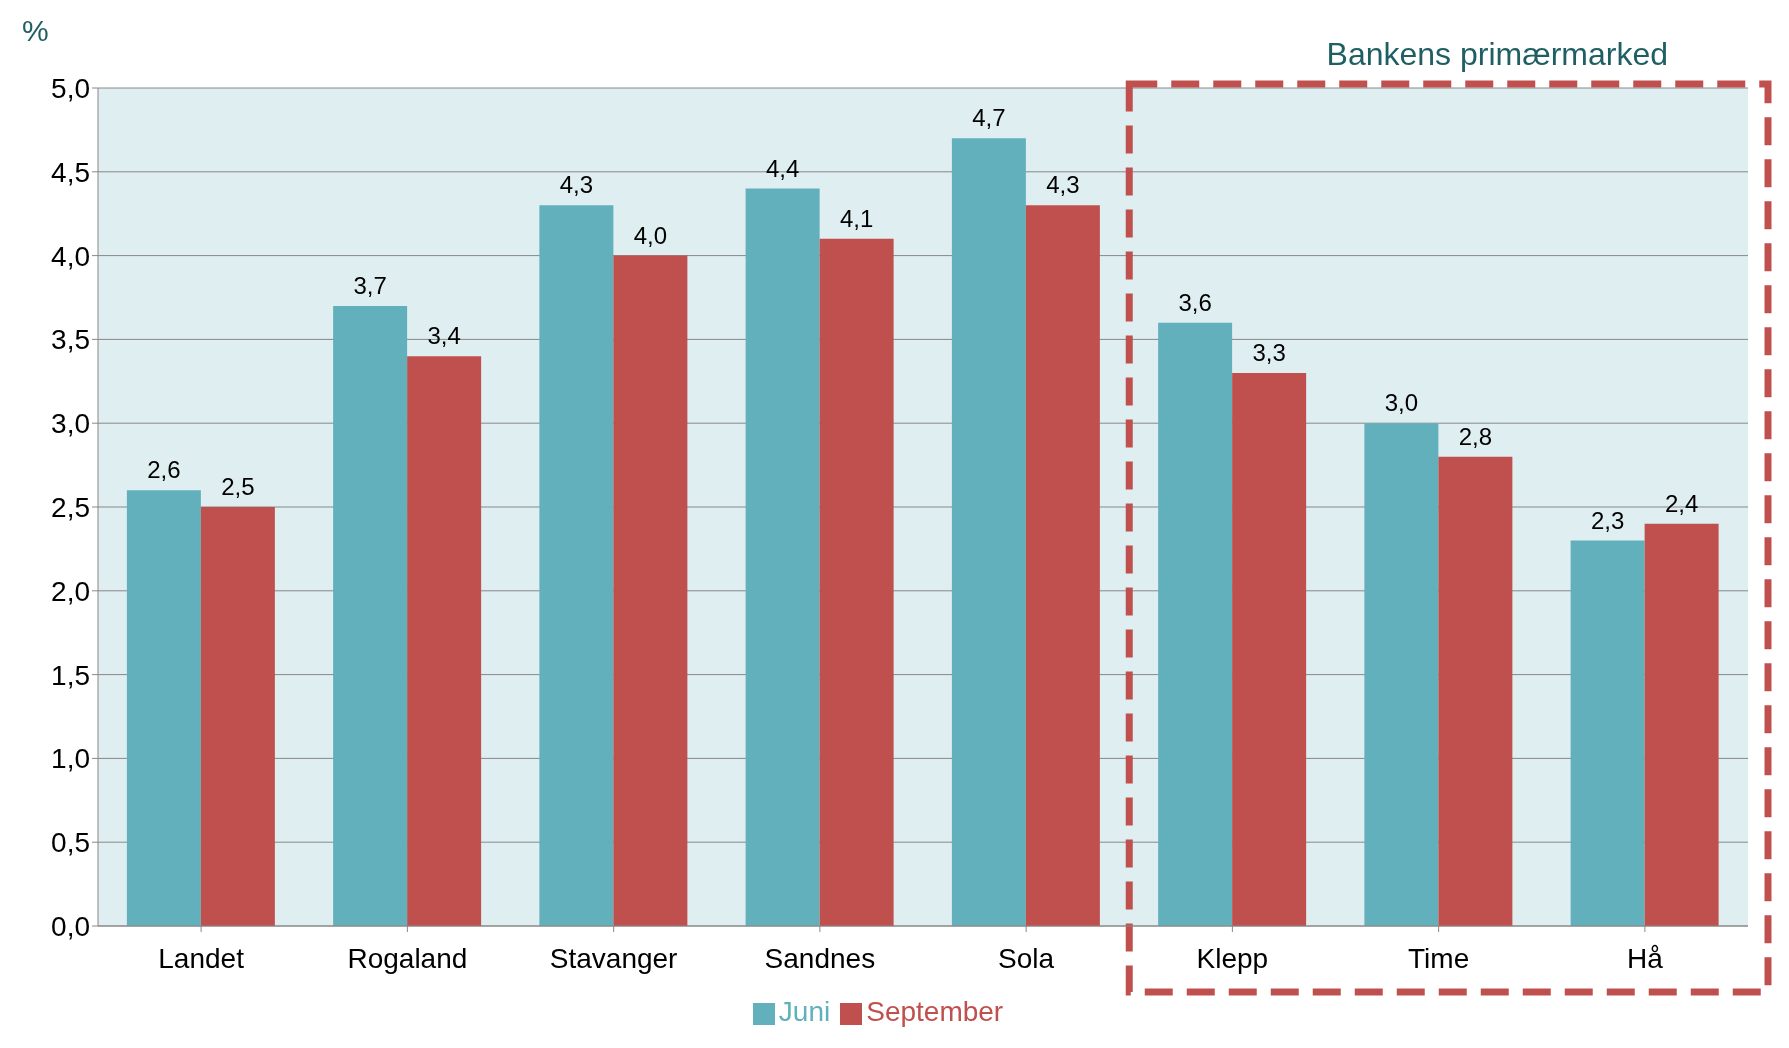 The height and width of the screenshot is (1048, 1789). I want to click on data-label: 2,6, so click(164, 470).